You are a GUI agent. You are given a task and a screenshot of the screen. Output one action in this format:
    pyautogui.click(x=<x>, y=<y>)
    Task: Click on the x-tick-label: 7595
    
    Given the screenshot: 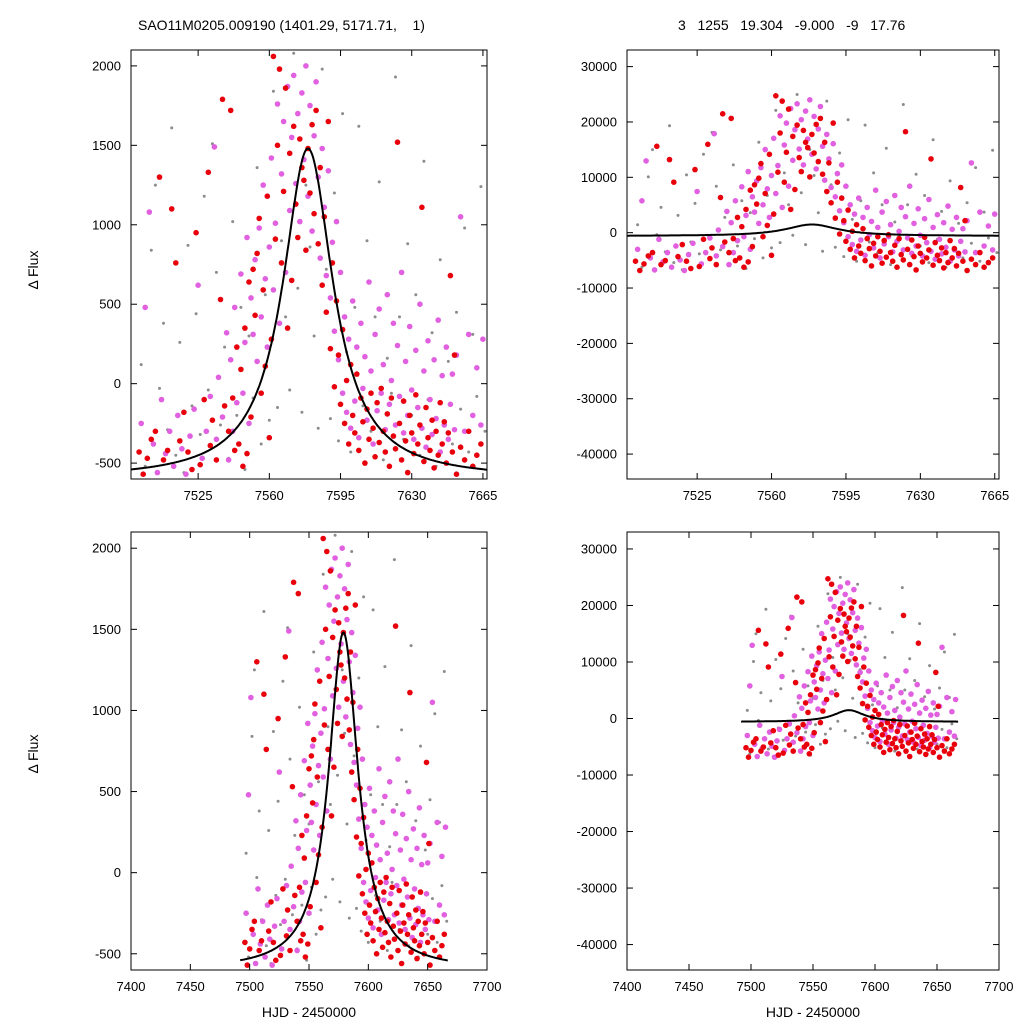 What is the action you would take?
    pyautogui.click(x=845, y=495)
    